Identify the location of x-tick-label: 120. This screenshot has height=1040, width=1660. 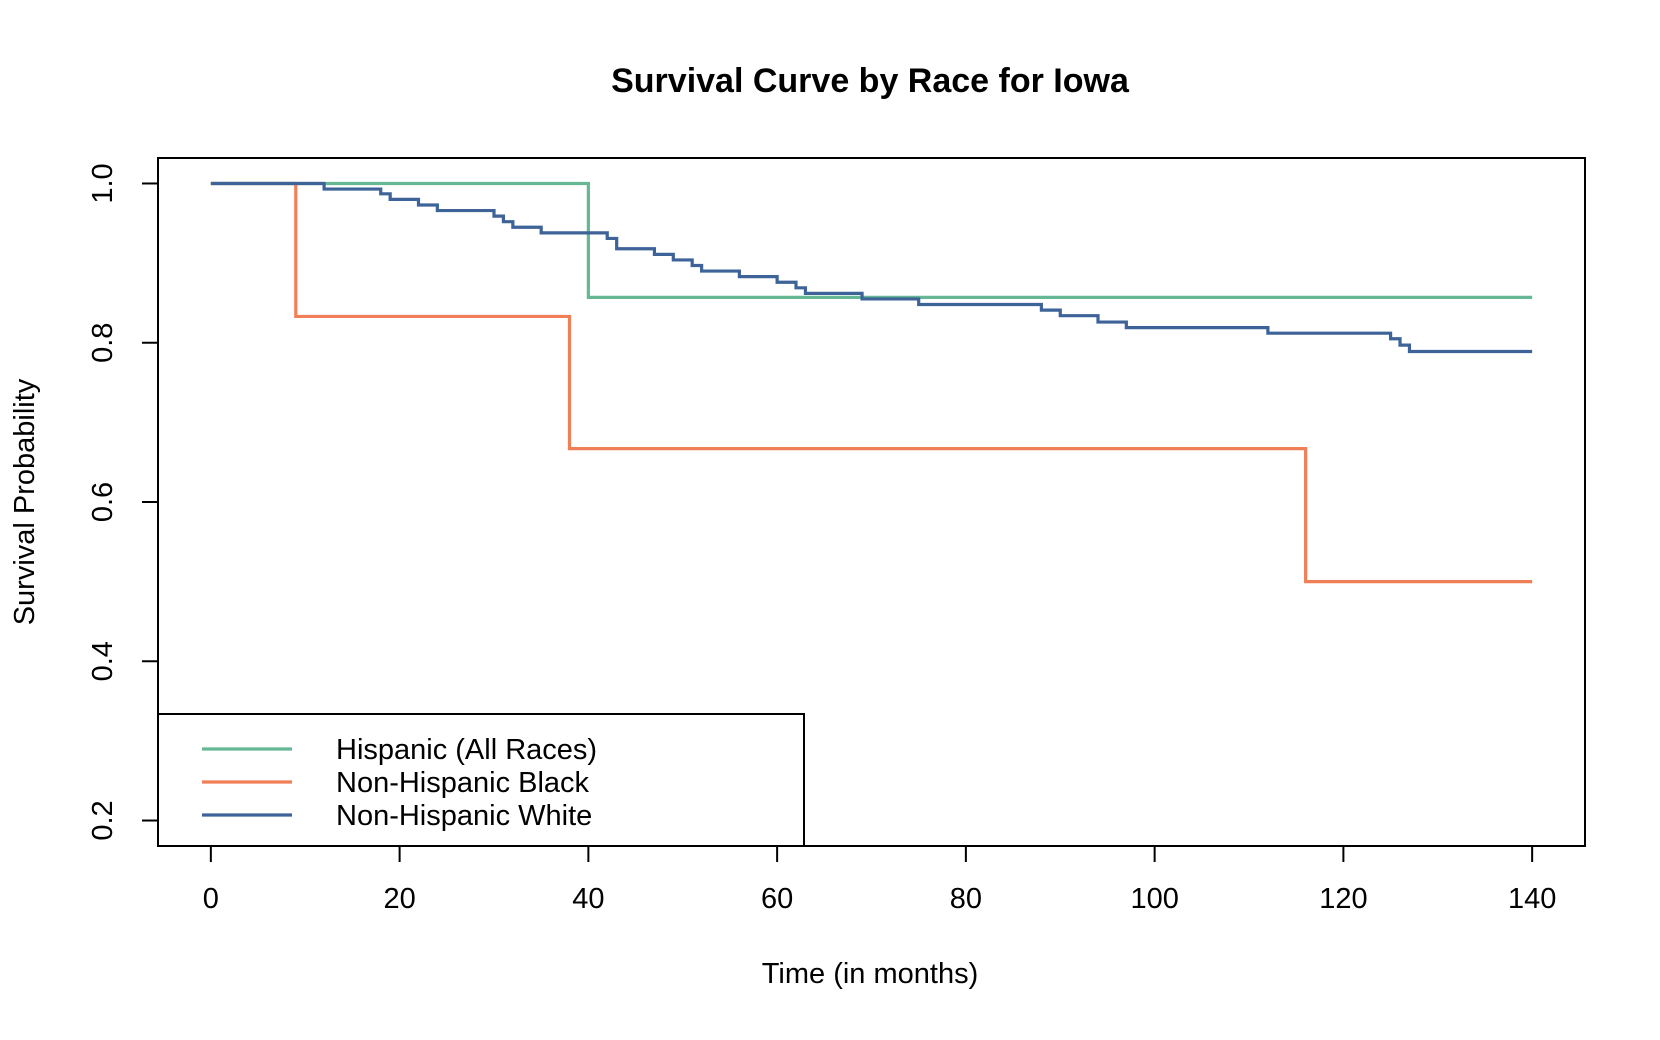
(1343, 899).